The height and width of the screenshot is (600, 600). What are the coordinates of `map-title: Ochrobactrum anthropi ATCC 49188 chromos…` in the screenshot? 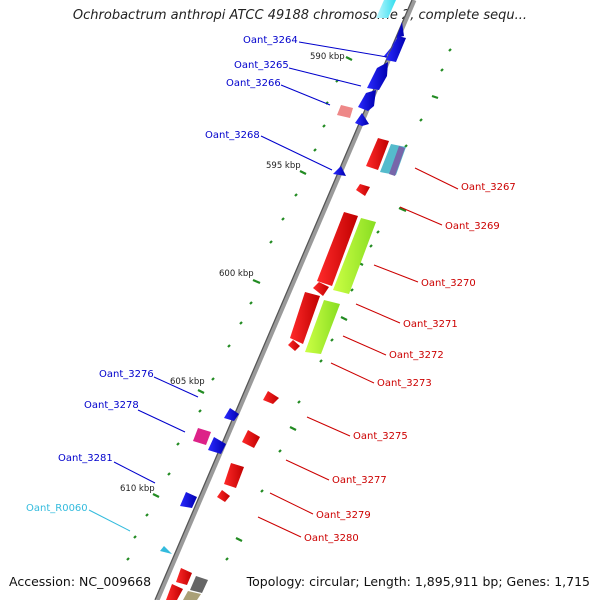 It's located at (300, 15).